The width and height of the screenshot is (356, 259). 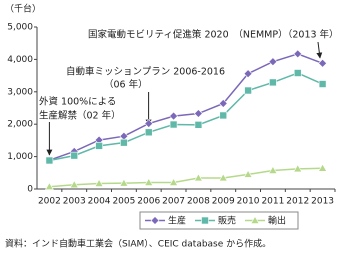 What do you see at coordinates (20, 157) in the screenshot?
I see `y-tick-label: 1,000` at bounding box center [20, 157].